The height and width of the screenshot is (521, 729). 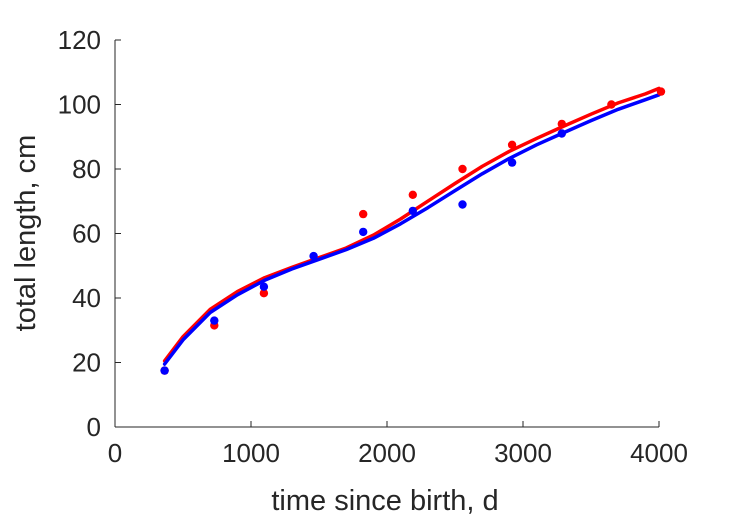 What do you see at coordinates (86, 363) in the screenshot?
I see `y-tick-label: 20` at bounding box center [86, 363].